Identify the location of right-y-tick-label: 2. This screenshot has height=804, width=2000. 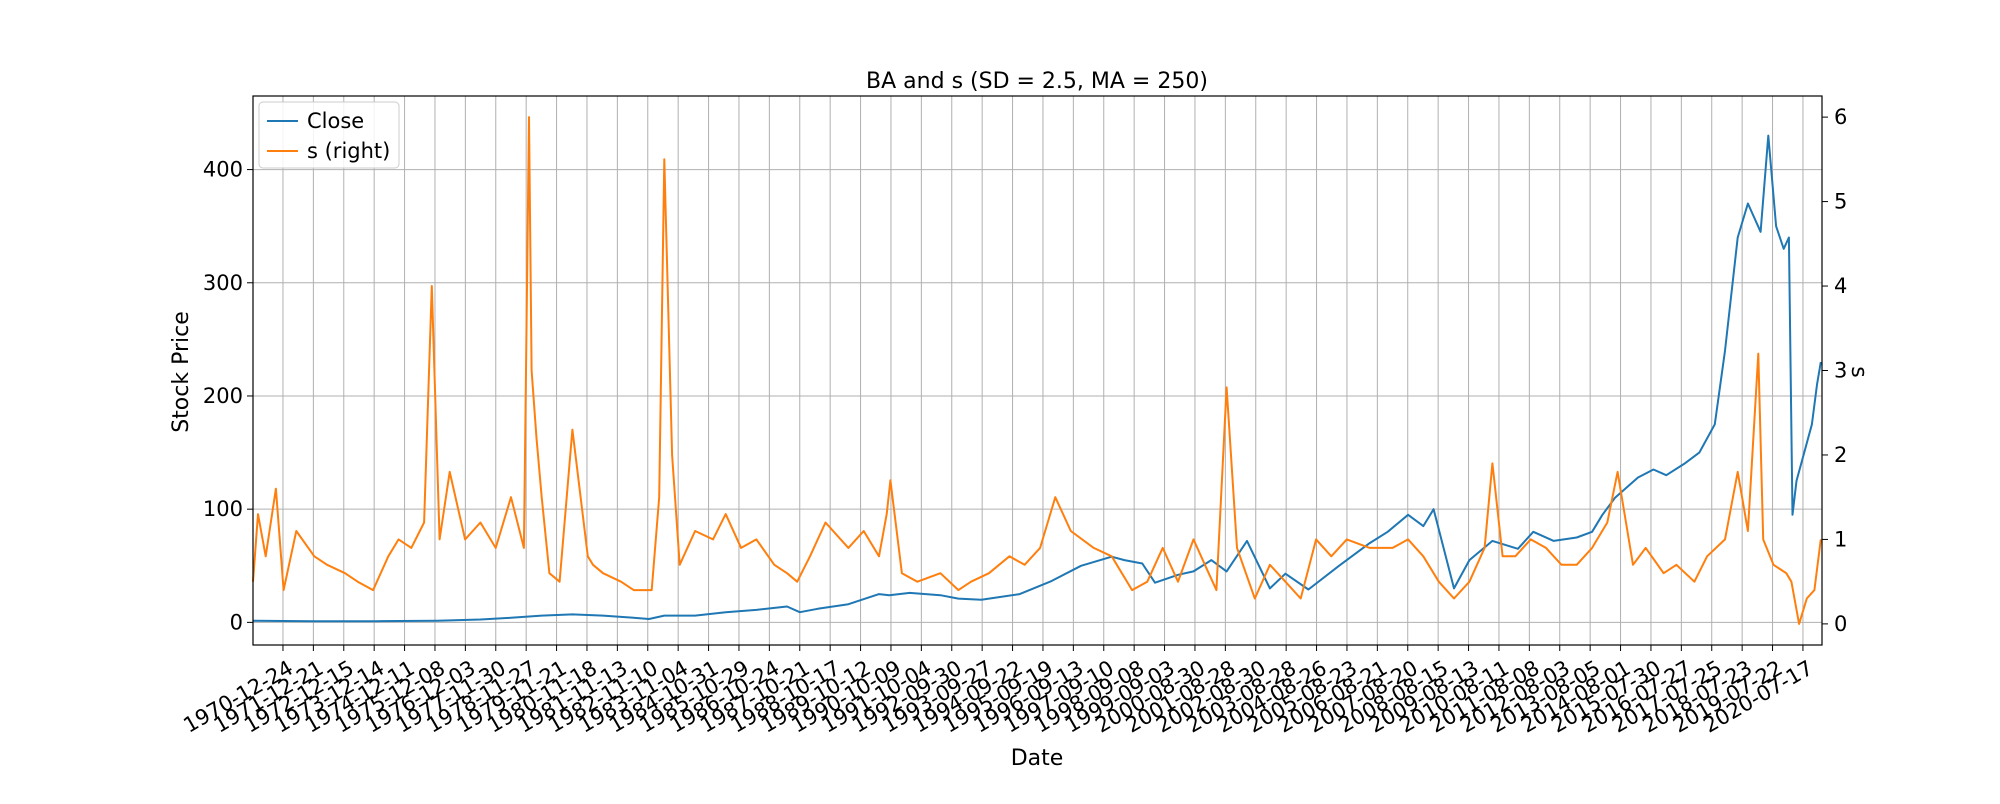
(1840, 455).